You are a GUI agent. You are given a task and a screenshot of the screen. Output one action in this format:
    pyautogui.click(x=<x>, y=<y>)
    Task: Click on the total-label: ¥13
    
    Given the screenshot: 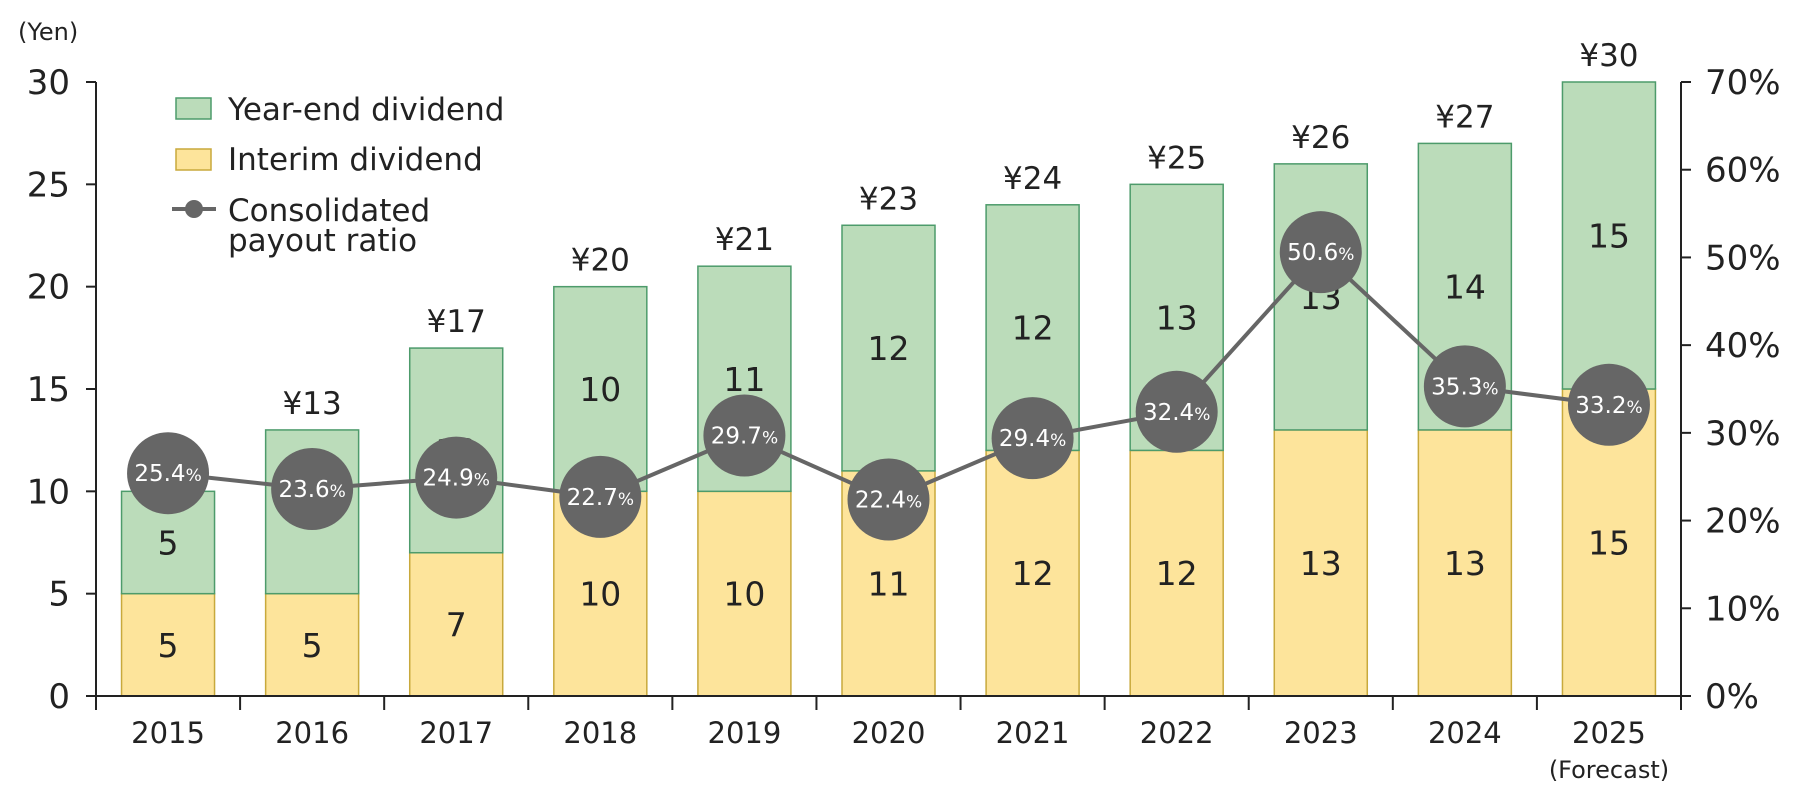 What is the action you would take?
    pyautogui.click(x=312, y=404)
    